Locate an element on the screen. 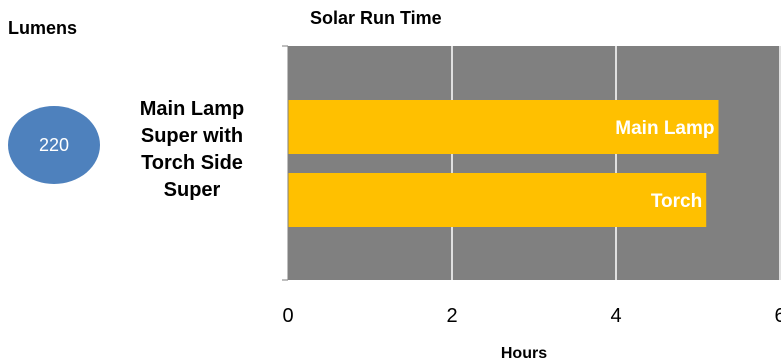 The height and width of the screenshot is (364, 781). tick-labels: 0 2 4 6 is located at coordinates (531, 316).